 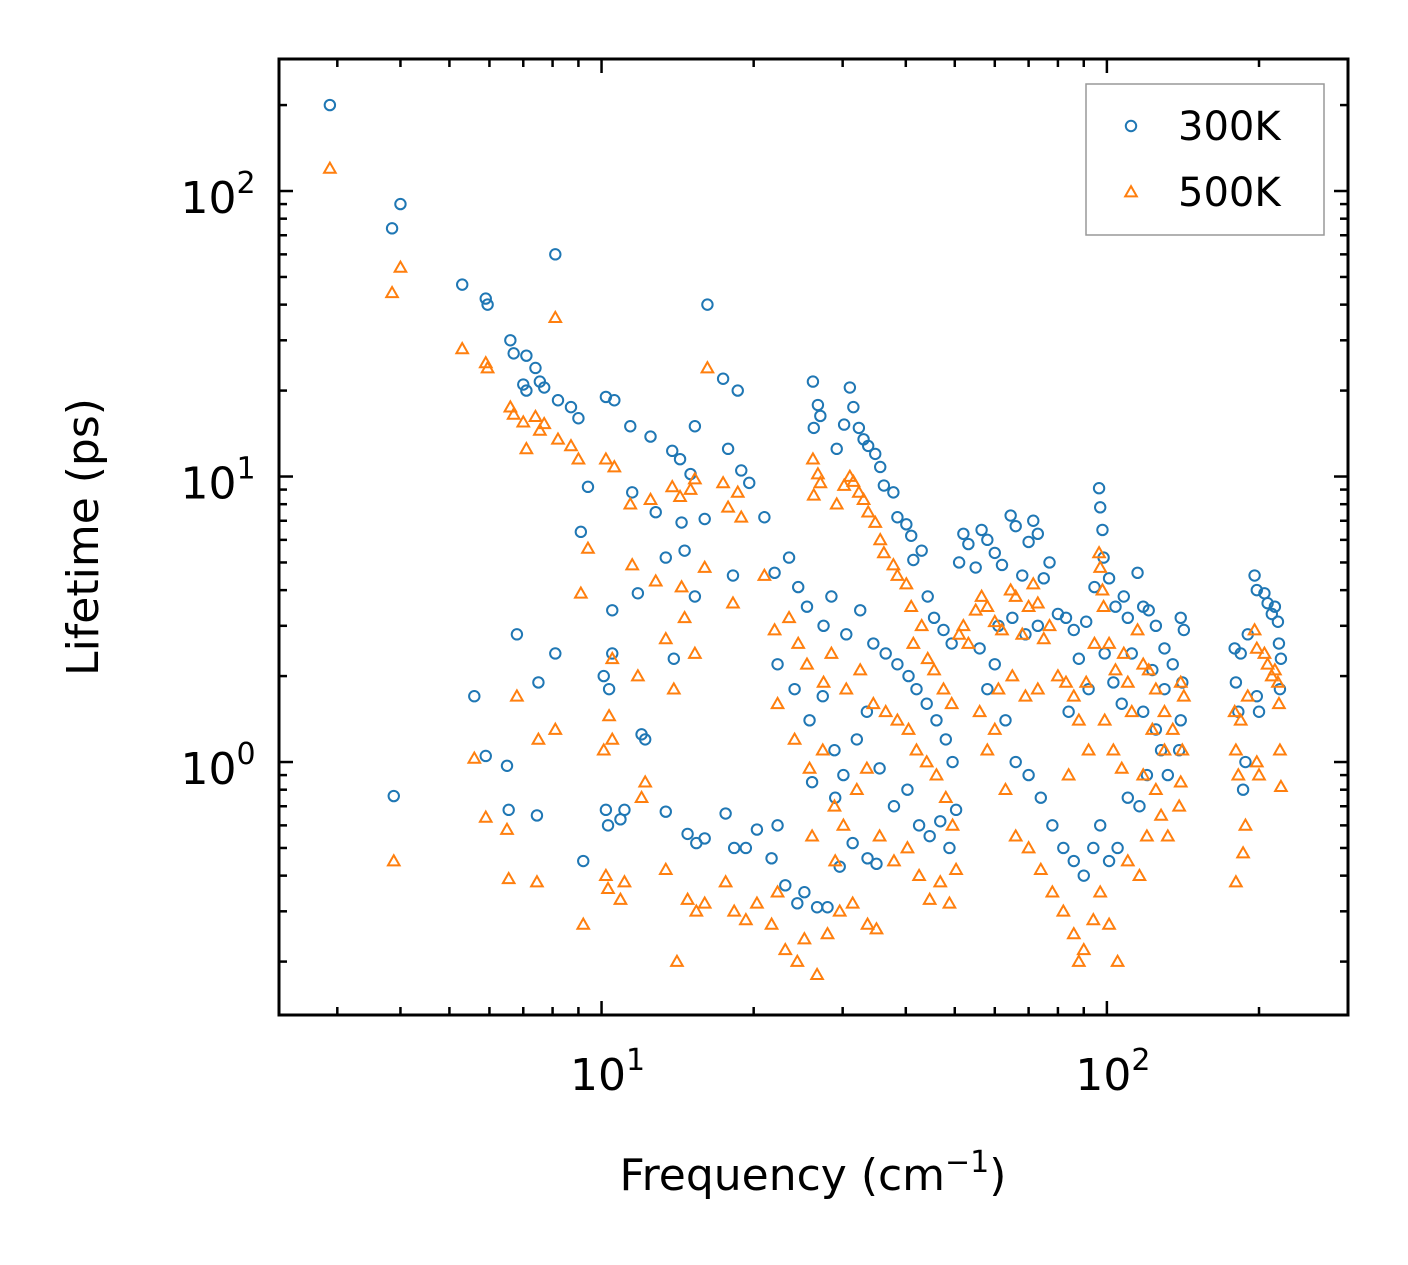 I want to click on y-tick-label: 101, so click(x=217, y=481).